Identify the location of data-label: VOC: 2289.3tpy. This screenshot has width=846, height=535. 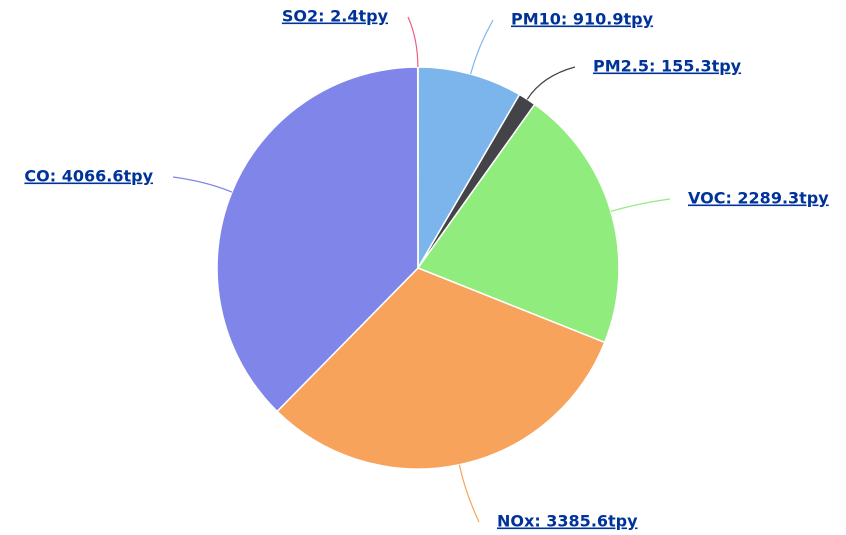
(758, 198).